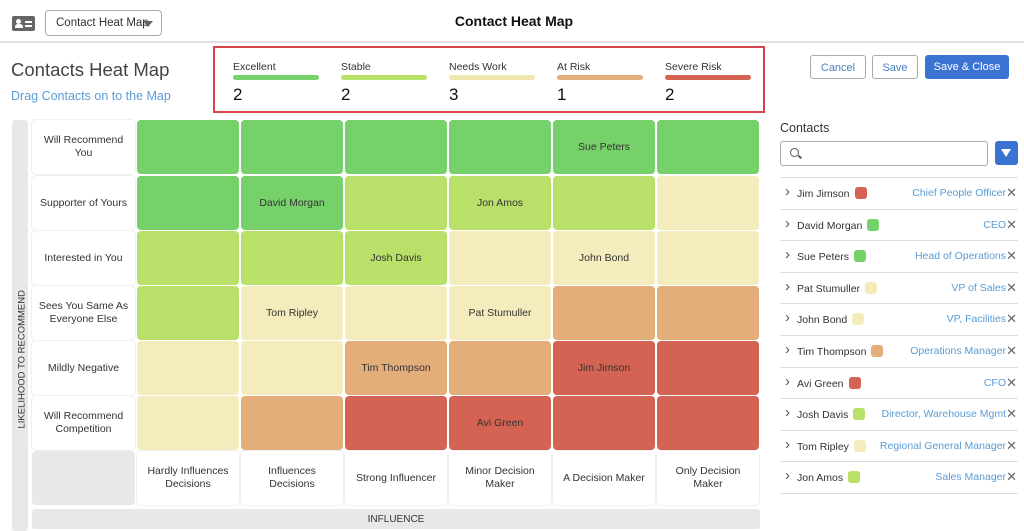  I want to click on x-axis-bar: INFLUENCE, so click(396, 519).